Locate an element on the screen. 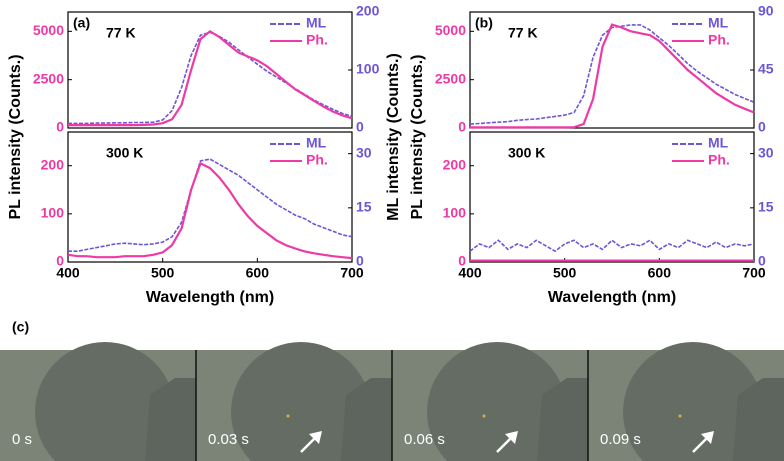 The height and width of the screenshot is (461, 784). frame-time: 0.09 s is located at coordinates (620, 439).